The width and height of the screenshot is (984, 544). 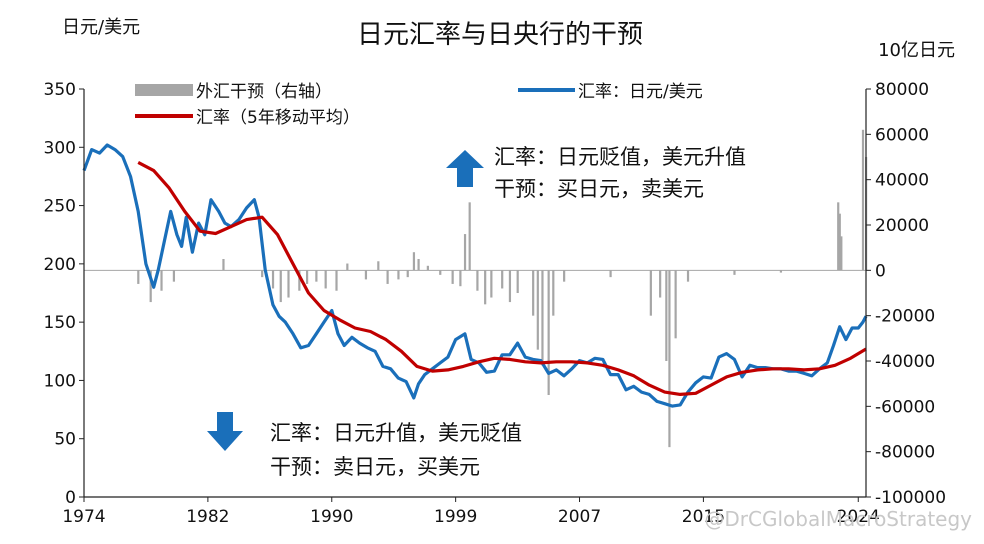 I want to click on right-tick-label: -80000, so click(x=905, y=453).